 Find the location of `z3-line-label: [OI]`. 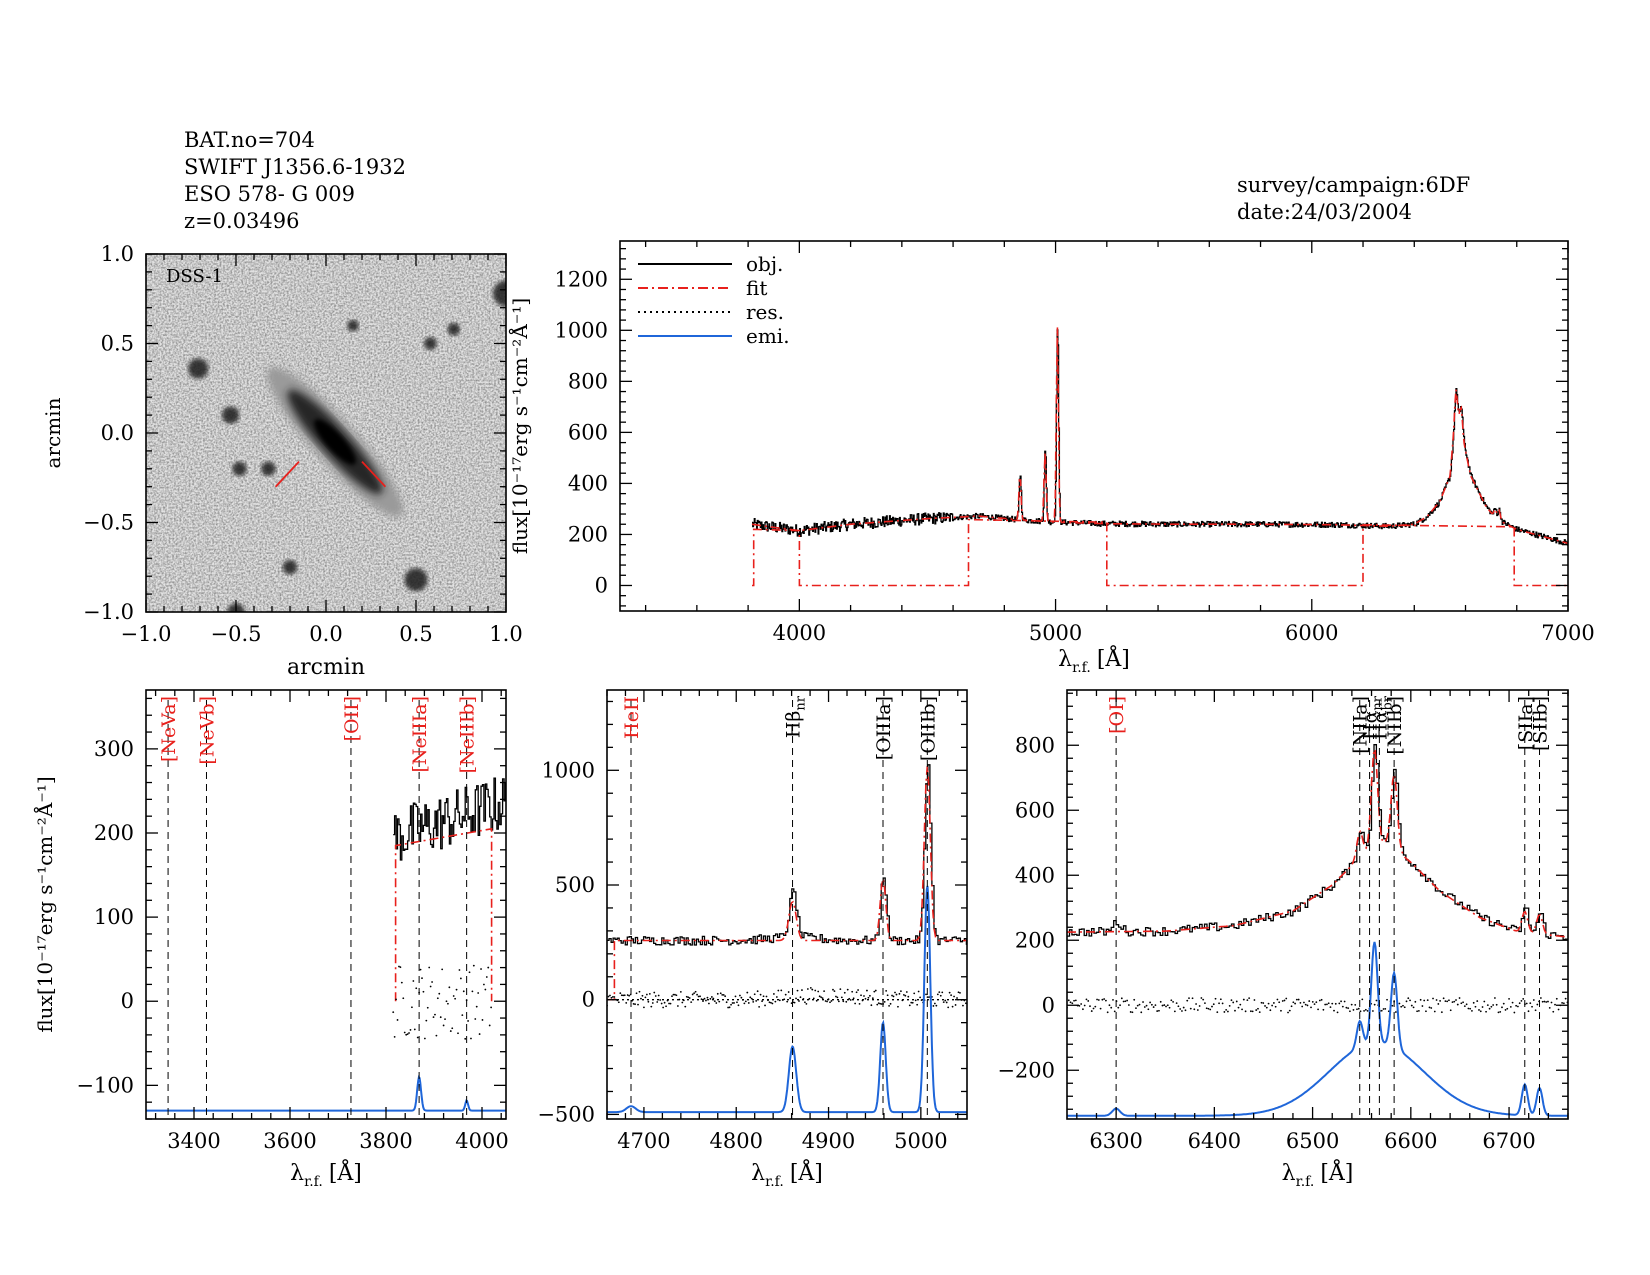

z3-line-label: [OI] is located at coordinates (1117, 715).